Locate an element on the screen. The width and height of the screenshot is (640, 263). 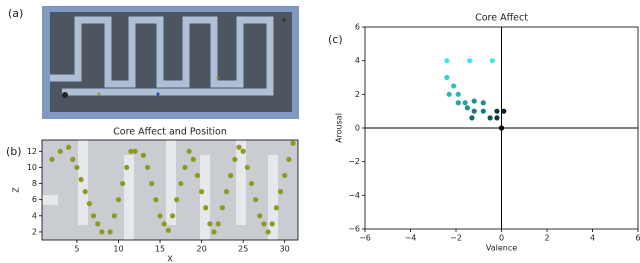
x-tick-label: 5 is located at coordinates (76, 249).